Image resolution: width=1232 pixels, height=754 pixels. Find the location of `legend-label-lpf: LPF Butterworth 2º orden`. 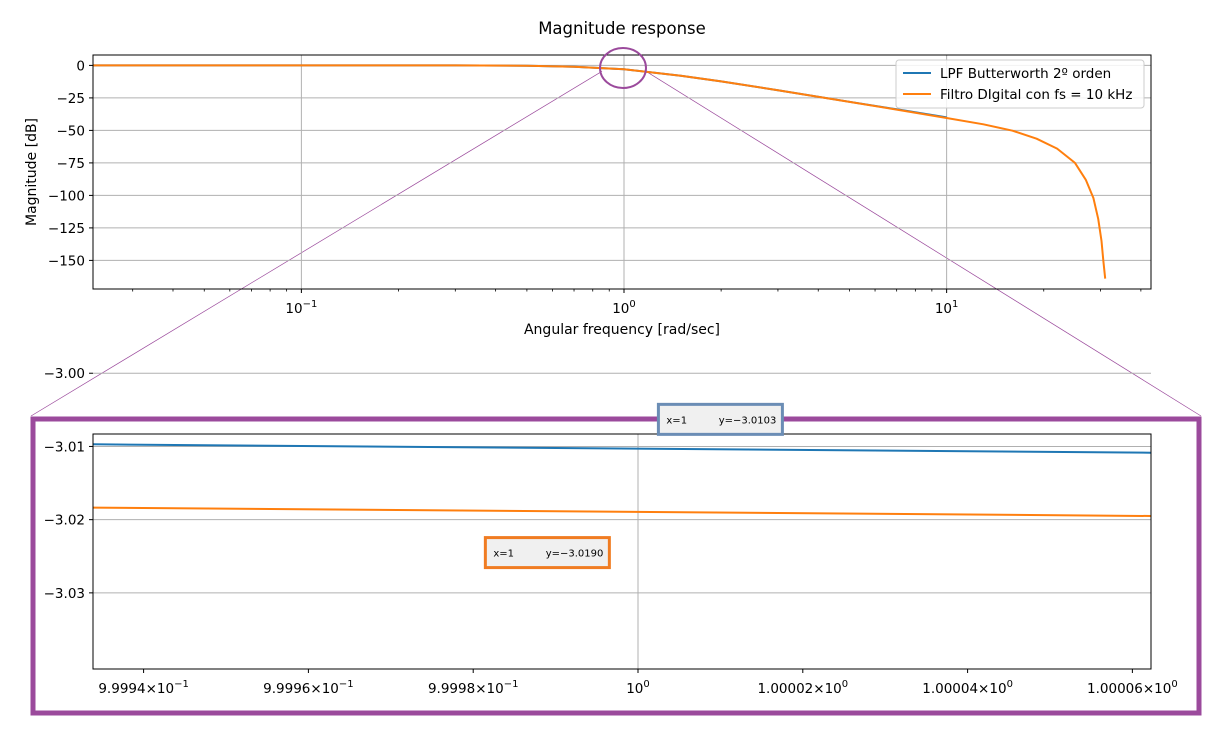

legend-label-lpf: LPF Butterworth 2º orden is located at coordinates (1025, 74).